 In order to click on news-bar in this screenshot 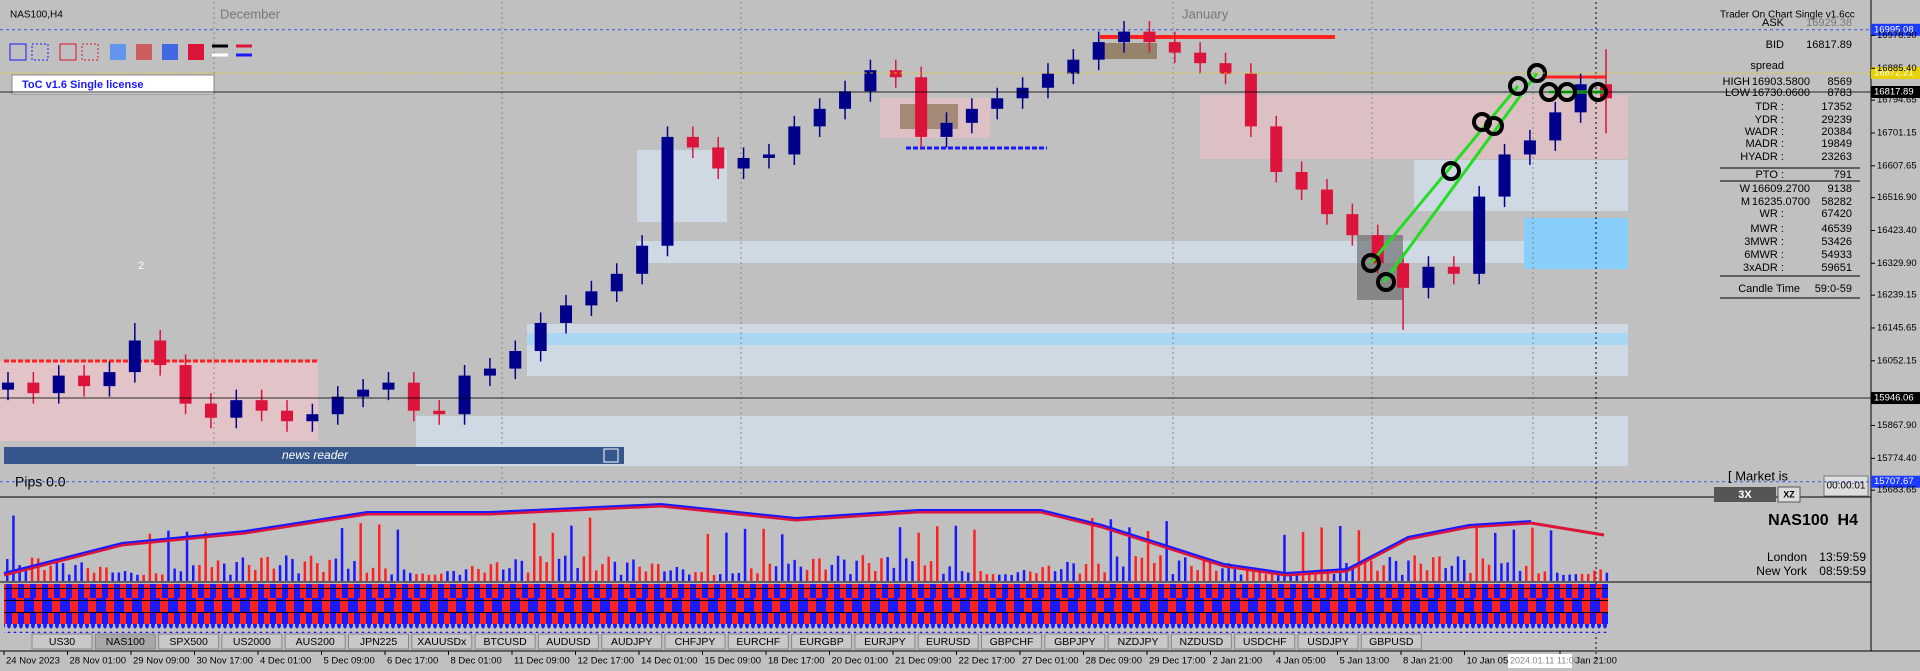, I will do `click(314, 455)`.